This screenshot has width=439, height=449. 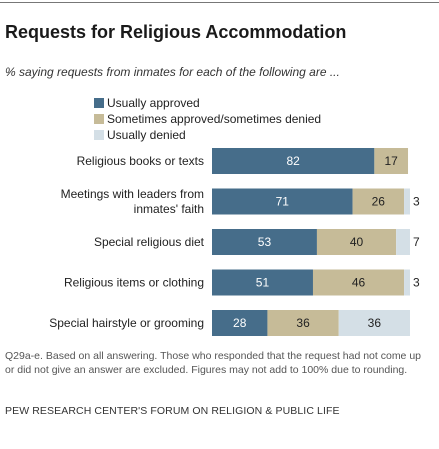 I want to click on data-label-denied: 7, so click(x=416, y=242).